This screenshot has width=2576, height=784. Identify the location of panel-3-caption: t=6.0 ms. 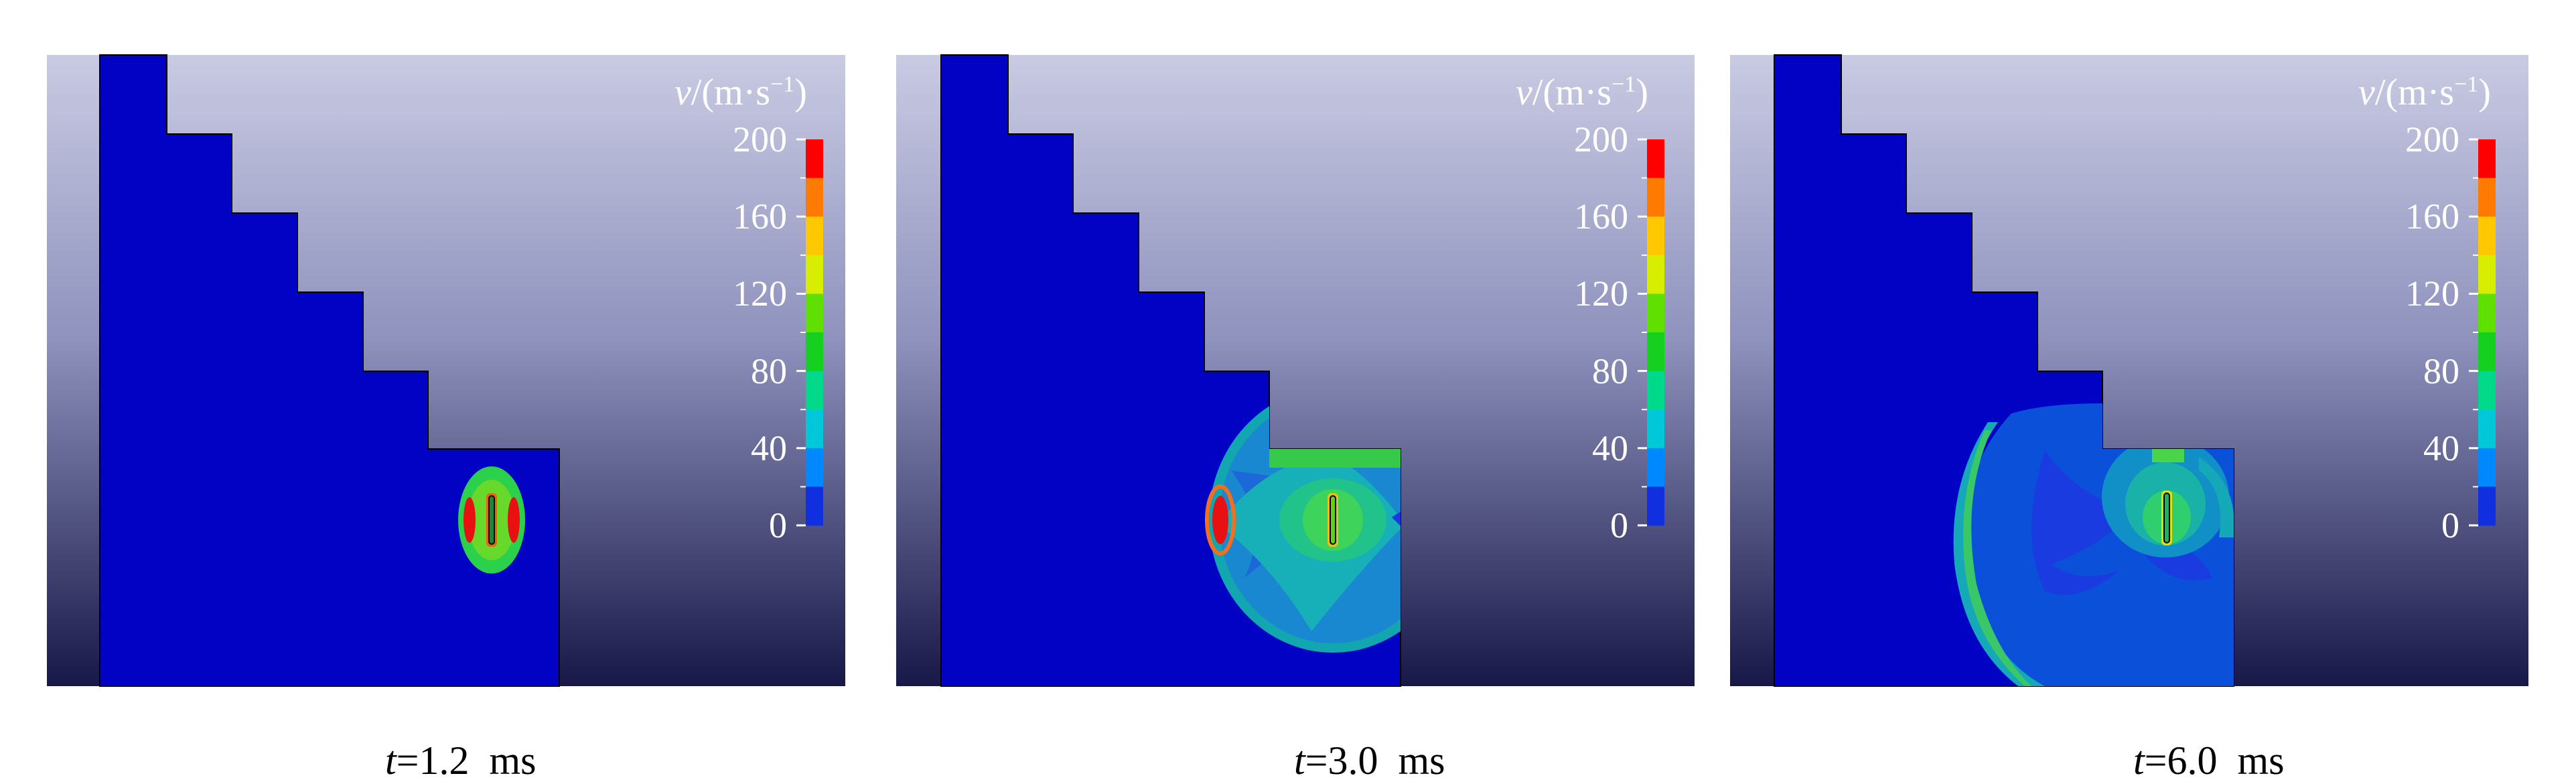
(2209, 760).